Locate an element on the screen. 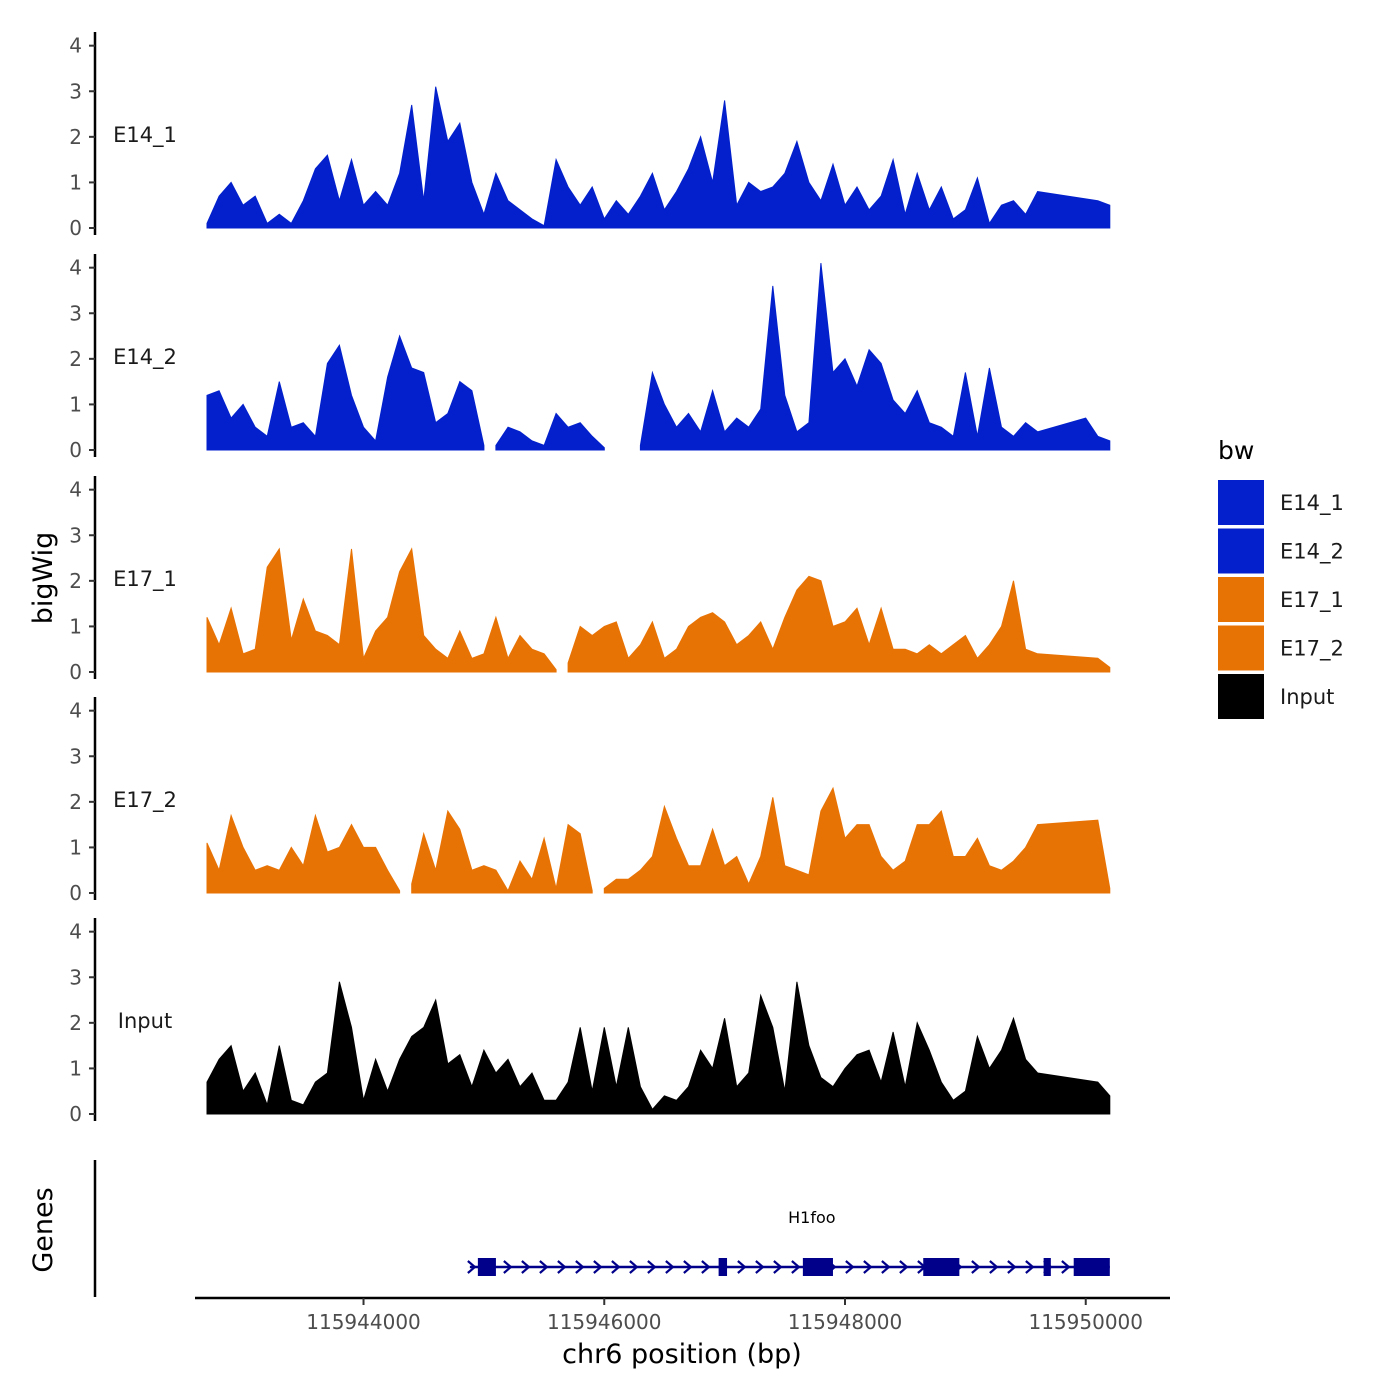 This screenshot has height=1400, width=1400. gene-name-label: H1foo is located at coordinates (811, 1217).